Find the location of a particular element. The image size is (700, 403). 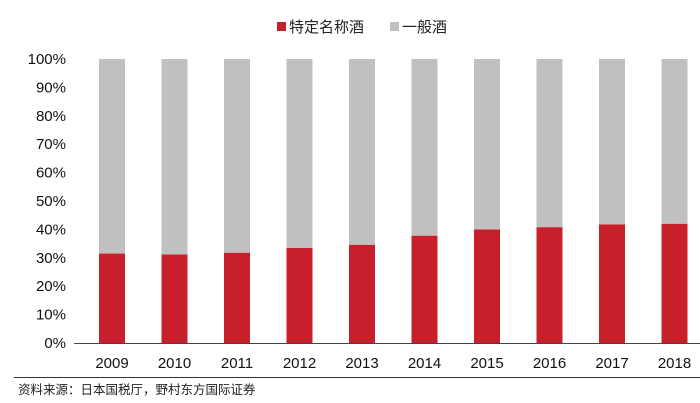

bar-special-2014 is located at coordinates (424, 289).